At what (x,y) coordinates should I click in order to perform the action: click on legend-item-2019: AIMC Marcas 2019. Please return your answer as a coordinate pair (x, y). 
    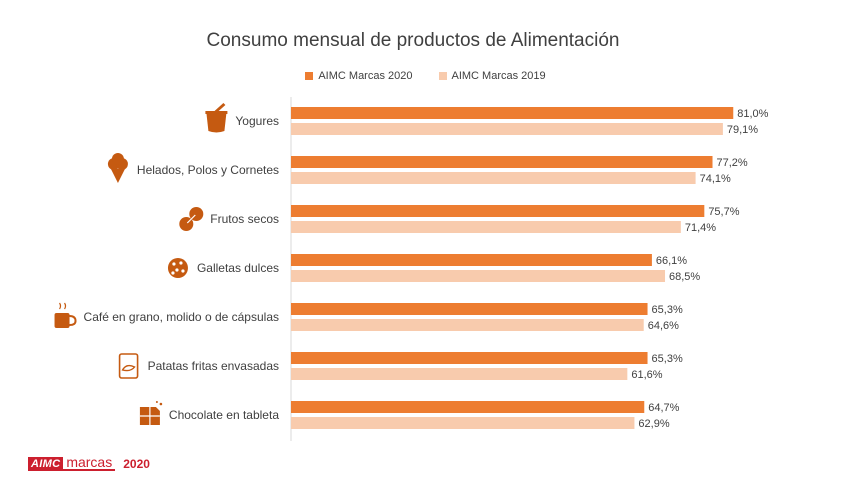
    Looking at the image, I should click on (492, 76).